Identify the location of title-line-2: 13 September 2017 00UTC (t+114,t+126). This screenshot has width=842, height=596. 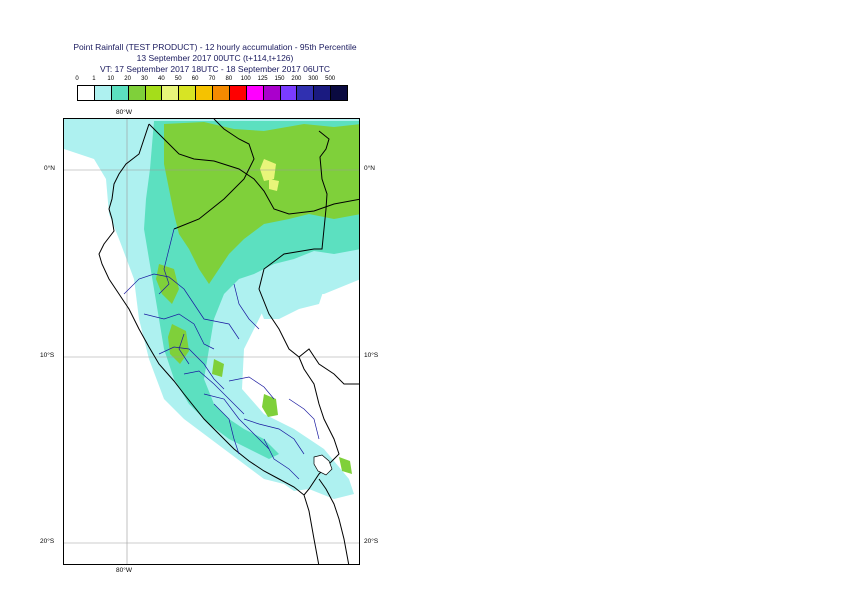
(215, 58).